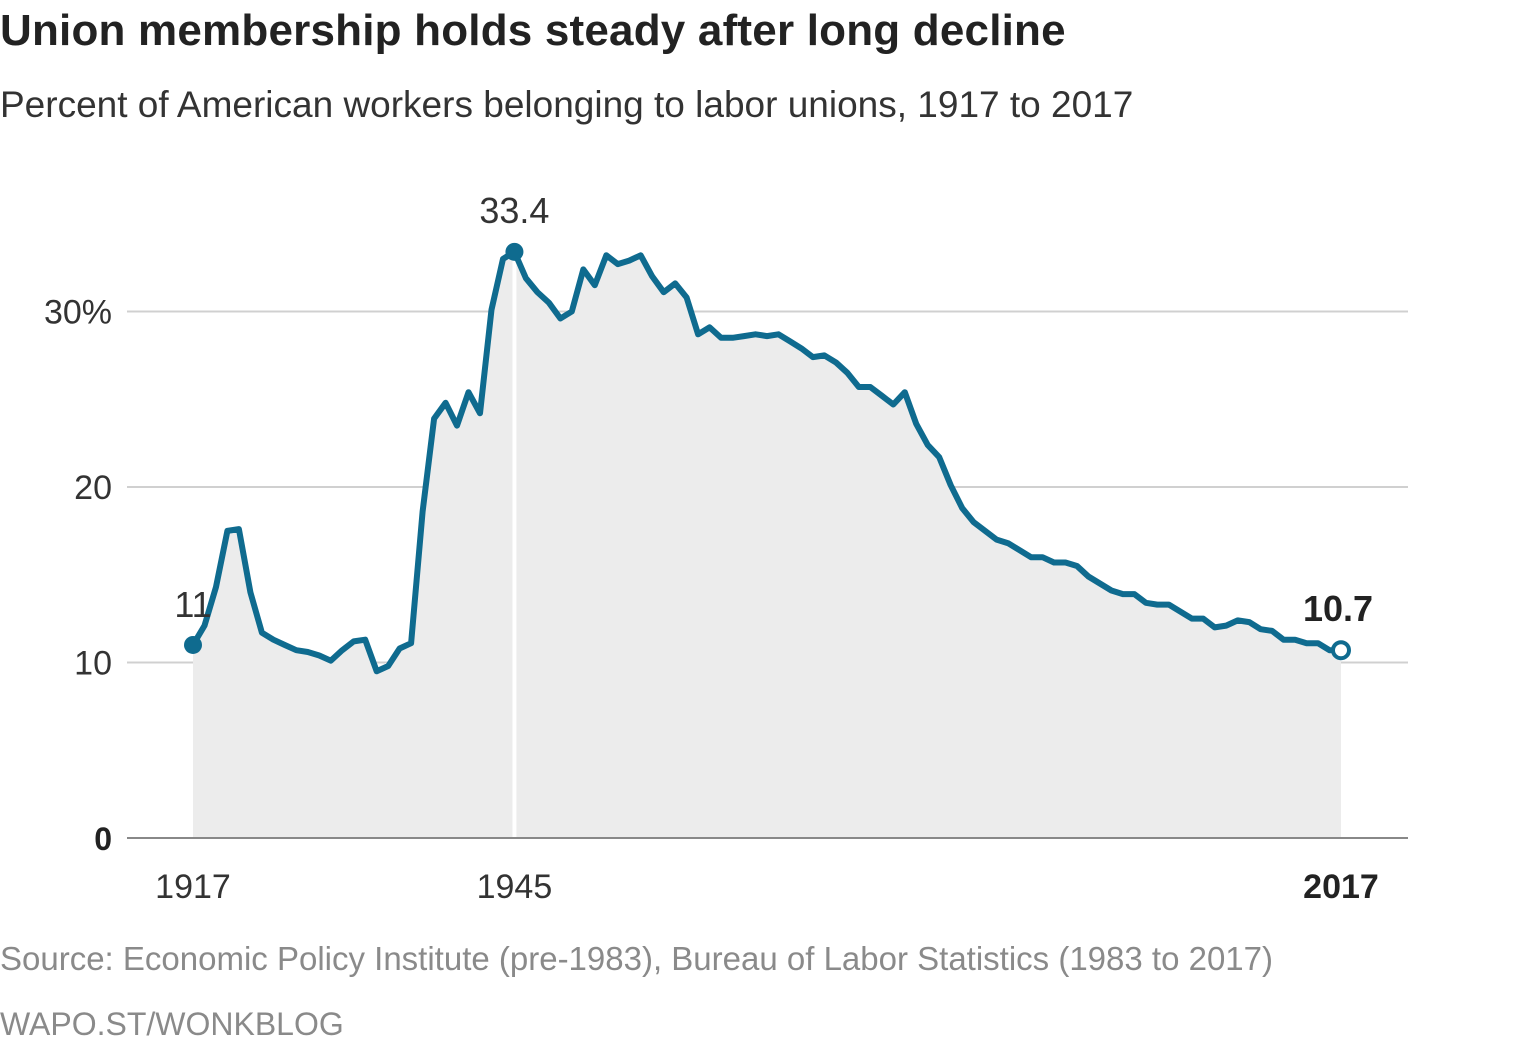  I want to click on y-tick-label: 30%, so click(78, 313).